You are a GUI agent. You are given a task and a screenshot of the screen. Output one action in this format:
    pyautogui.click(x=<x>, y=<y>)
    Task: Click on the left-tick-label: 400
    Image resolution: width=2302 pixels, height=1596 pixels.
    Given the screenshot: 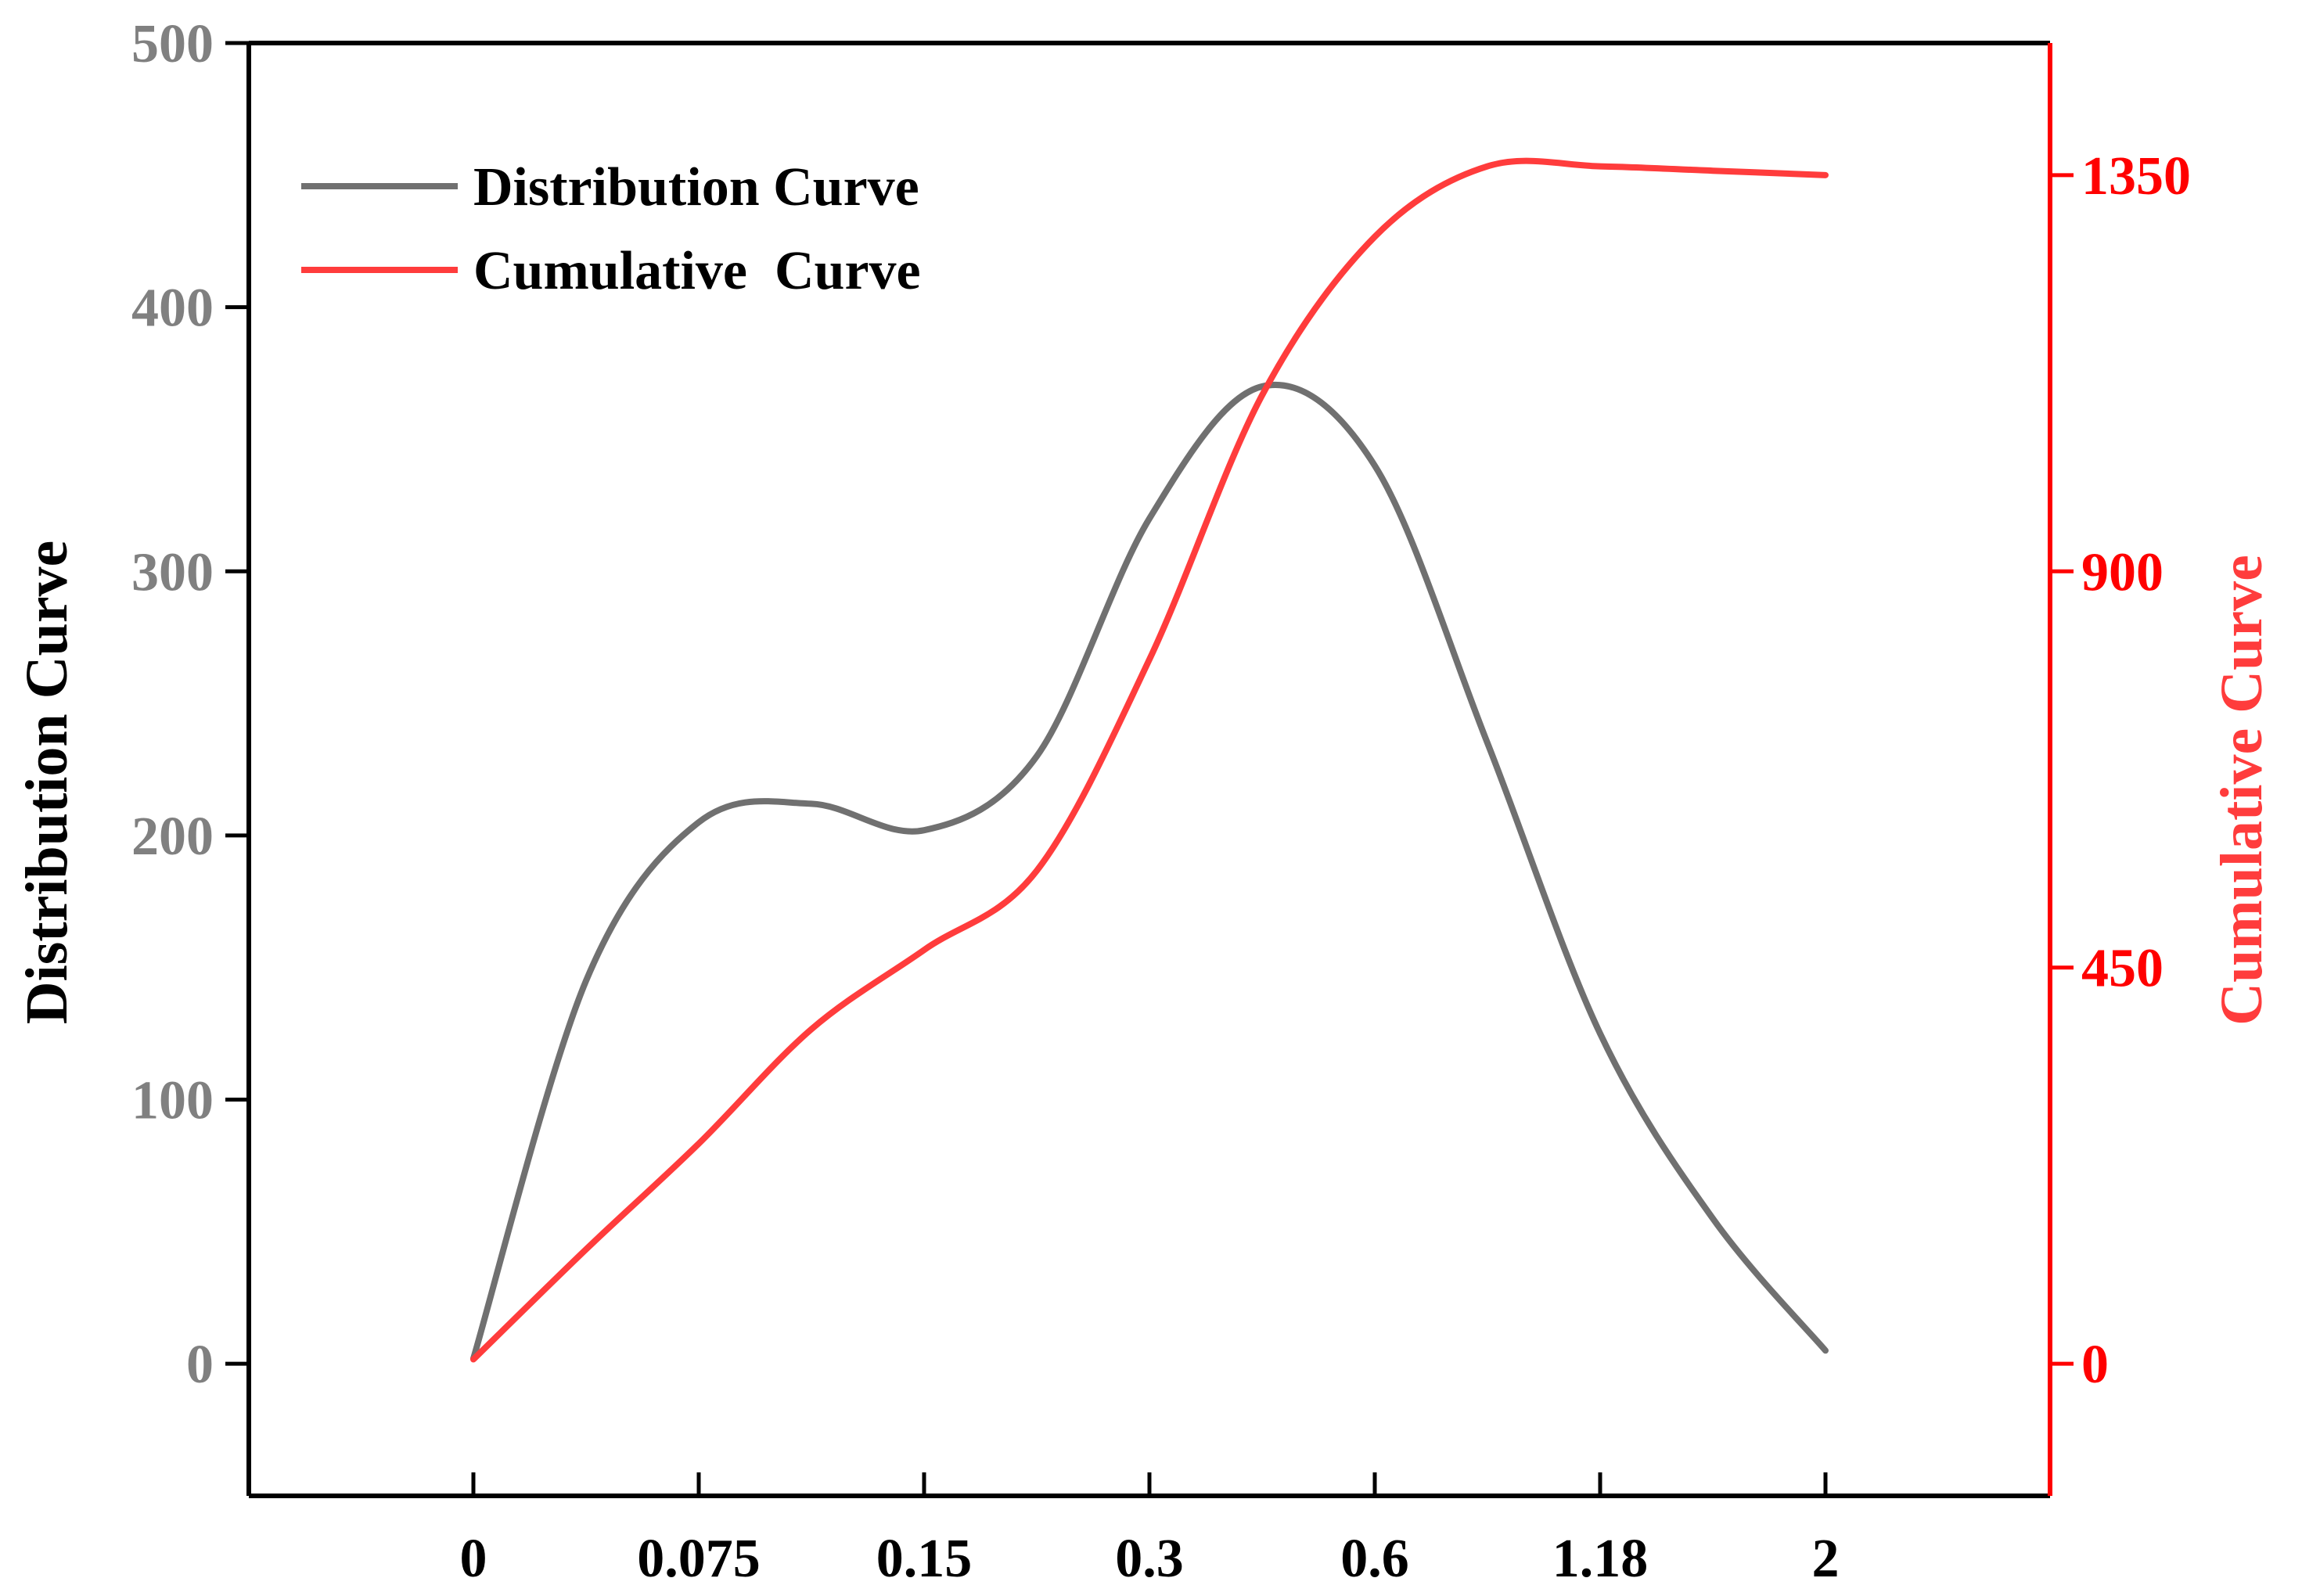 What is the action you would take?
    pyautogui.click(x=172, y=309)
    